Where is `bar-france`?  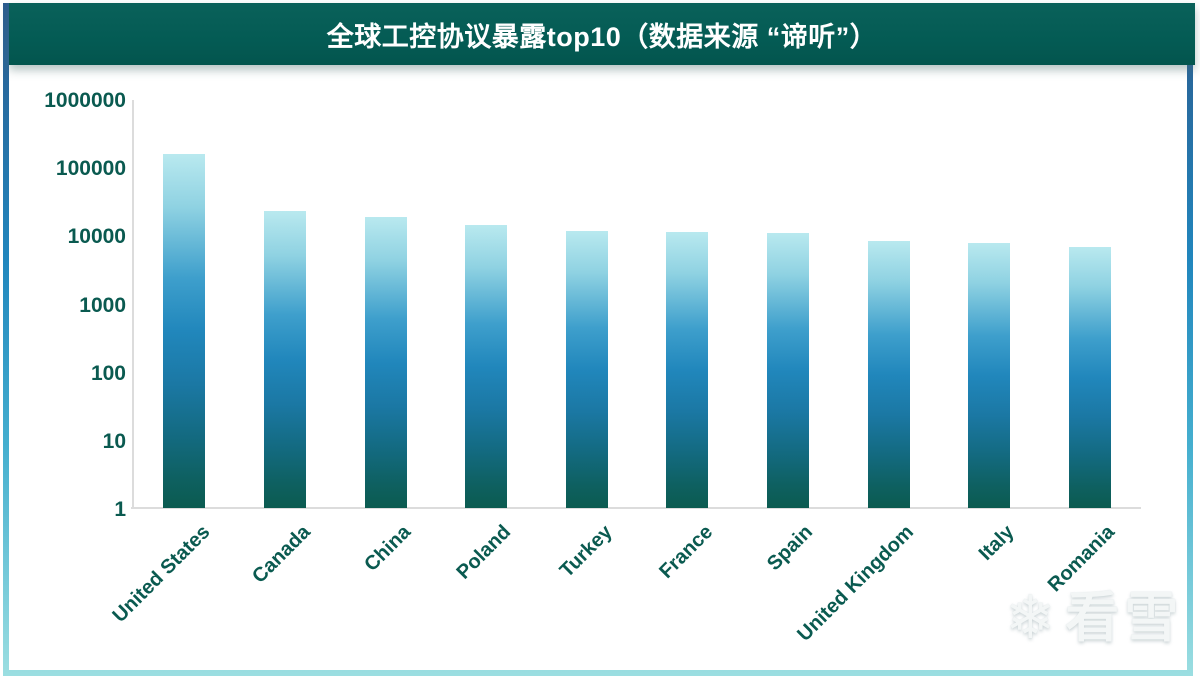
bar-france is located at coordinates (687, 369).